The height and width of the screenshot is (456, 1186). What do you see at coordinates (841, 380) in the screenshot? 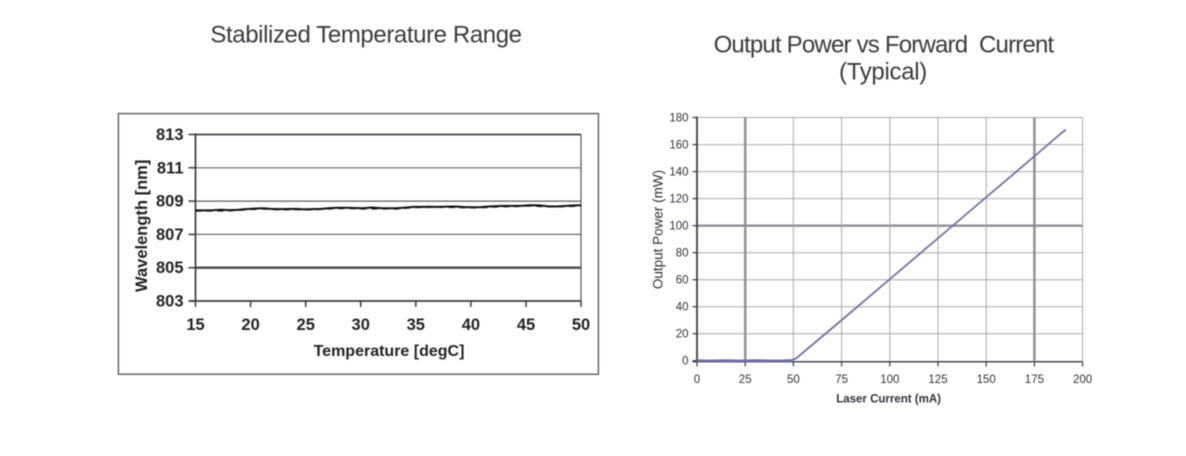
I see `svg-text: 75` at bounding box center [841, 380].